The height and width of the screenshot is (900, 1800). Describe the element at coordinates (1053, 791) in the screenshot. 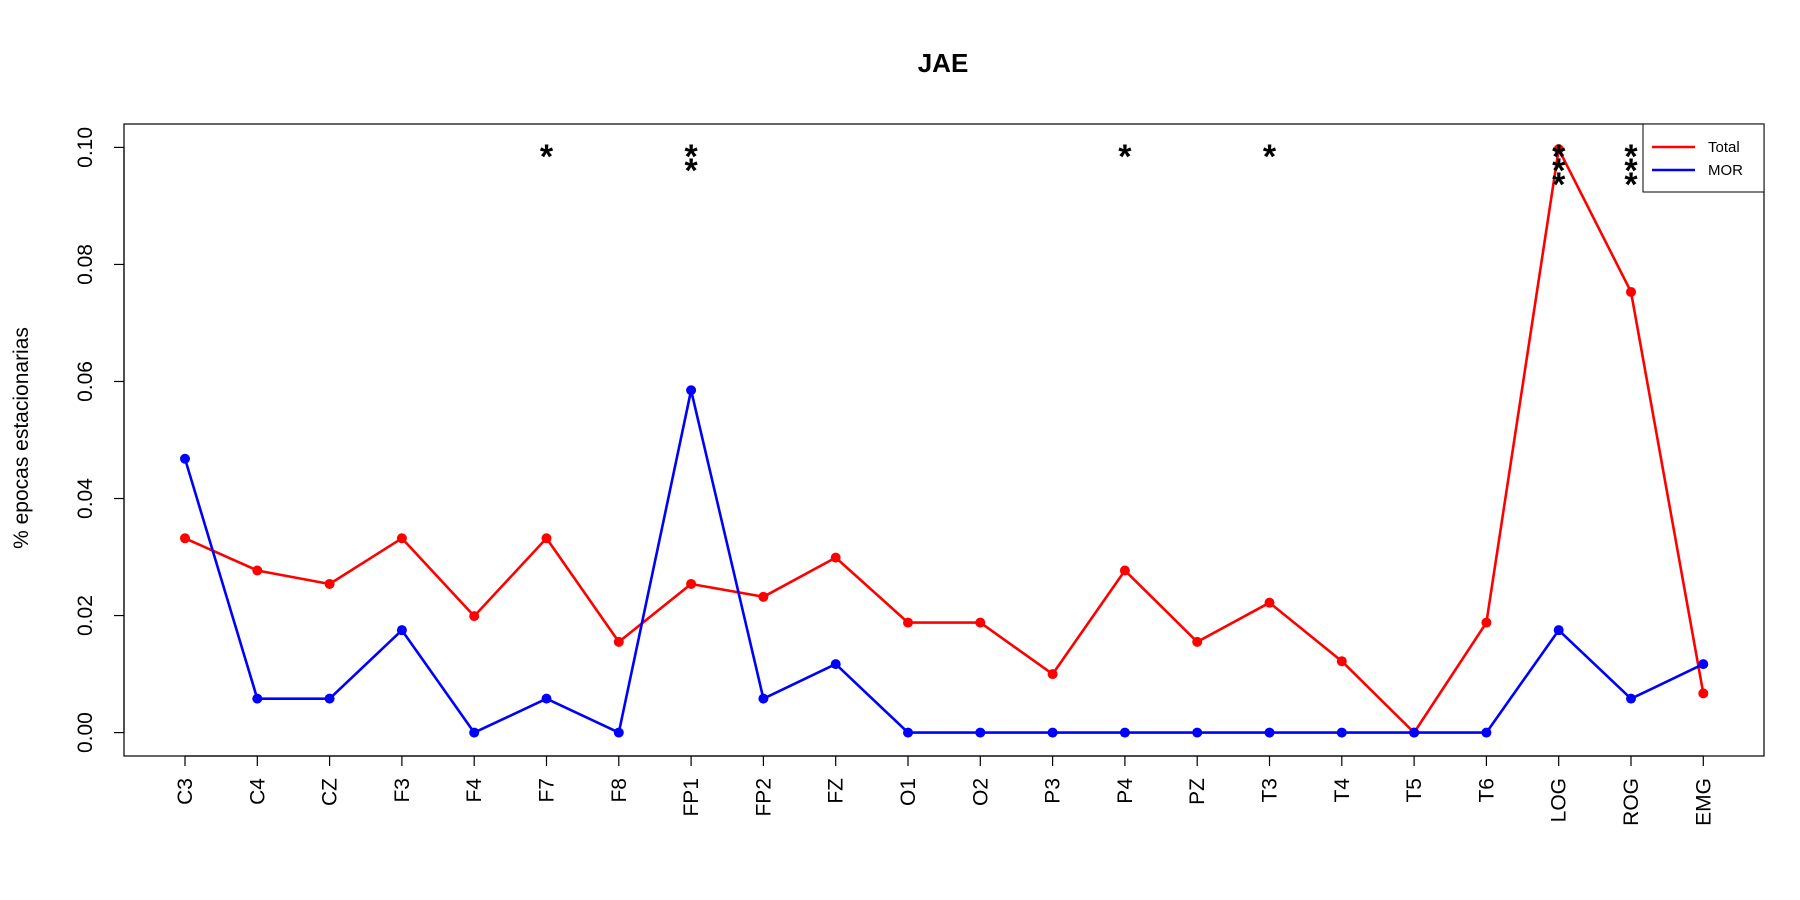

I see `x-tick-label: P3` at that location.